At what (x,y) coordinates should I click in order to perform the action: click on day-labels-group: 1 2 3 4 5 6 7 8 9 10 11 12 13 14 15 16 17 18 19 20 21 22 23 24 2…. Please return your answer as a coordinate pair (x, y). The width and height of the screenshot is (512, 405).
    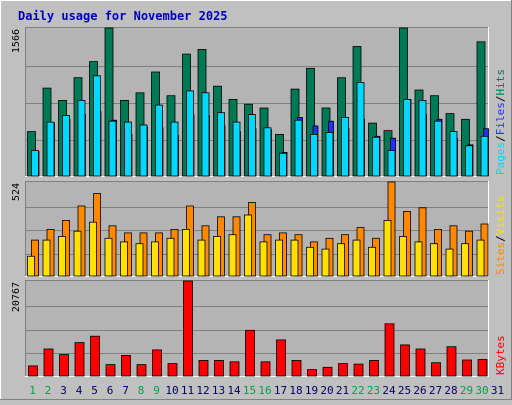
    Looking at the image, I should click on (266, 390).